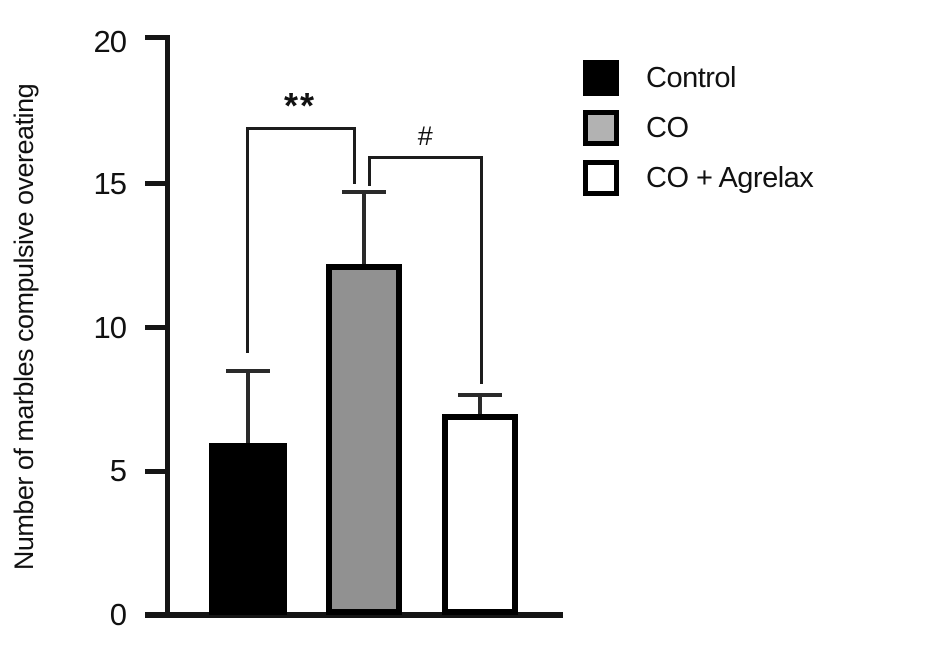  I want to click on sig-bracket-control-co-right, so click(354, 155).